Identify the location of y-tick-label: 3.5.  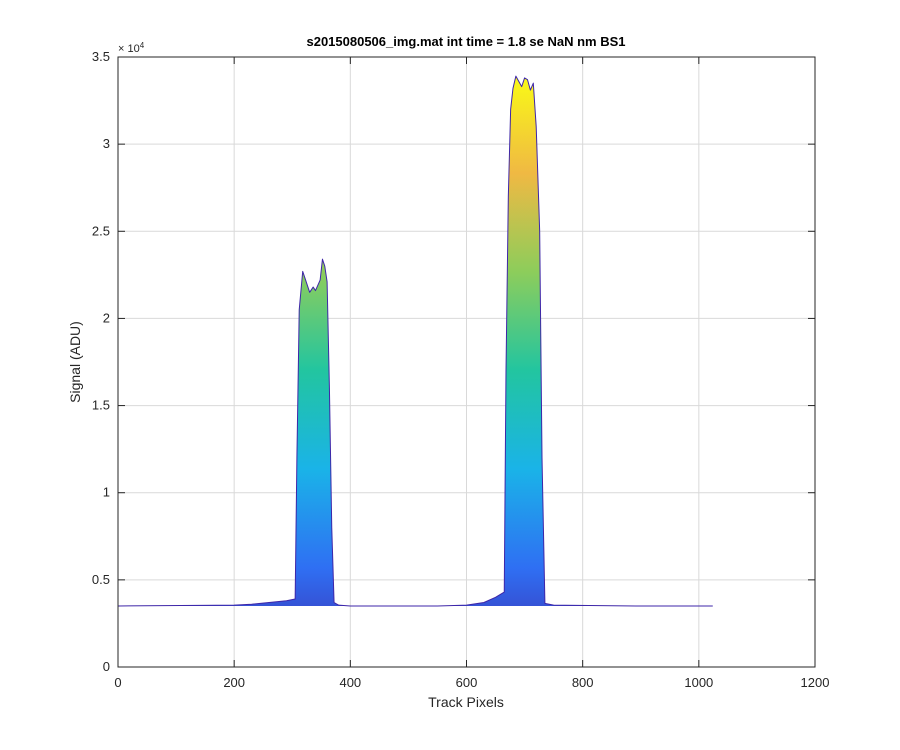
(101, 56).